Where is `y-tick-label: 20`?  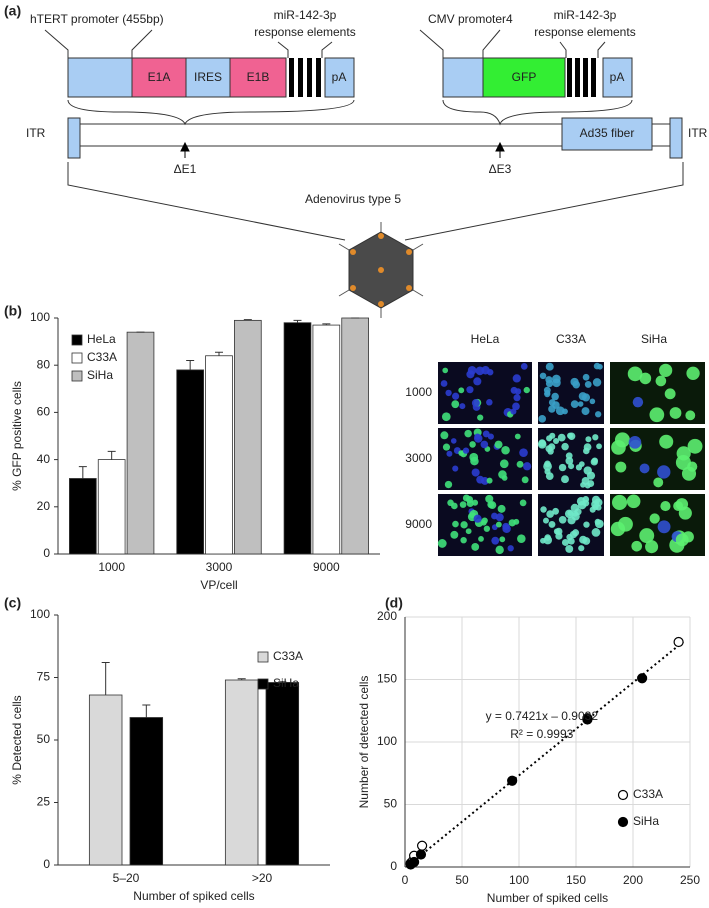 y-tick-label: 20 is located at coordinates (44, 506).